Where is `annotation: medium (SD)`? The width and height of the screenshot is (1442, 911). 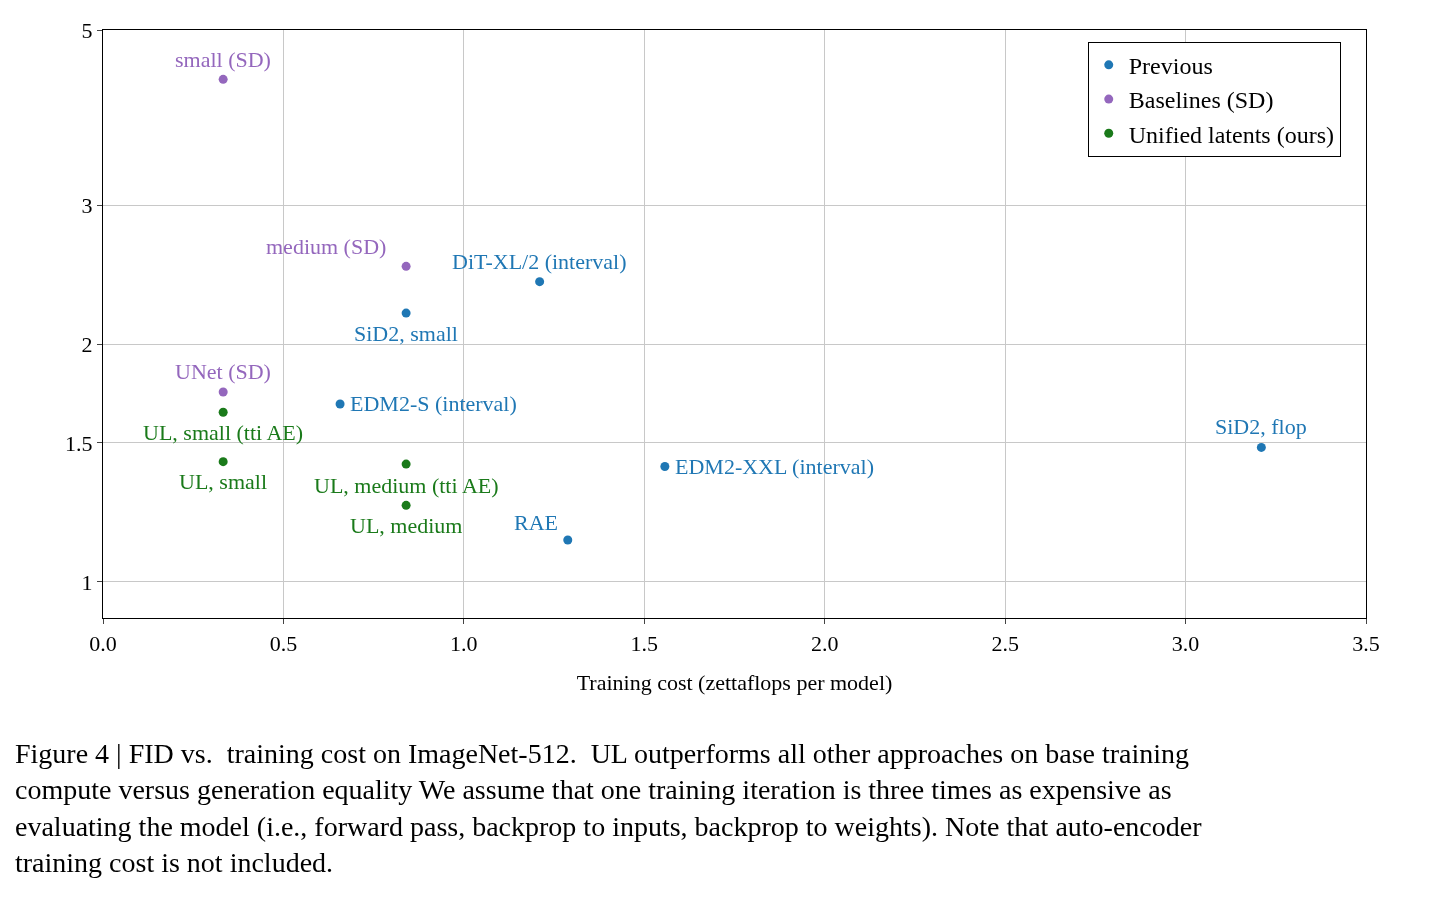 annotation: medium (SD) is located at coordinates (326, 246).